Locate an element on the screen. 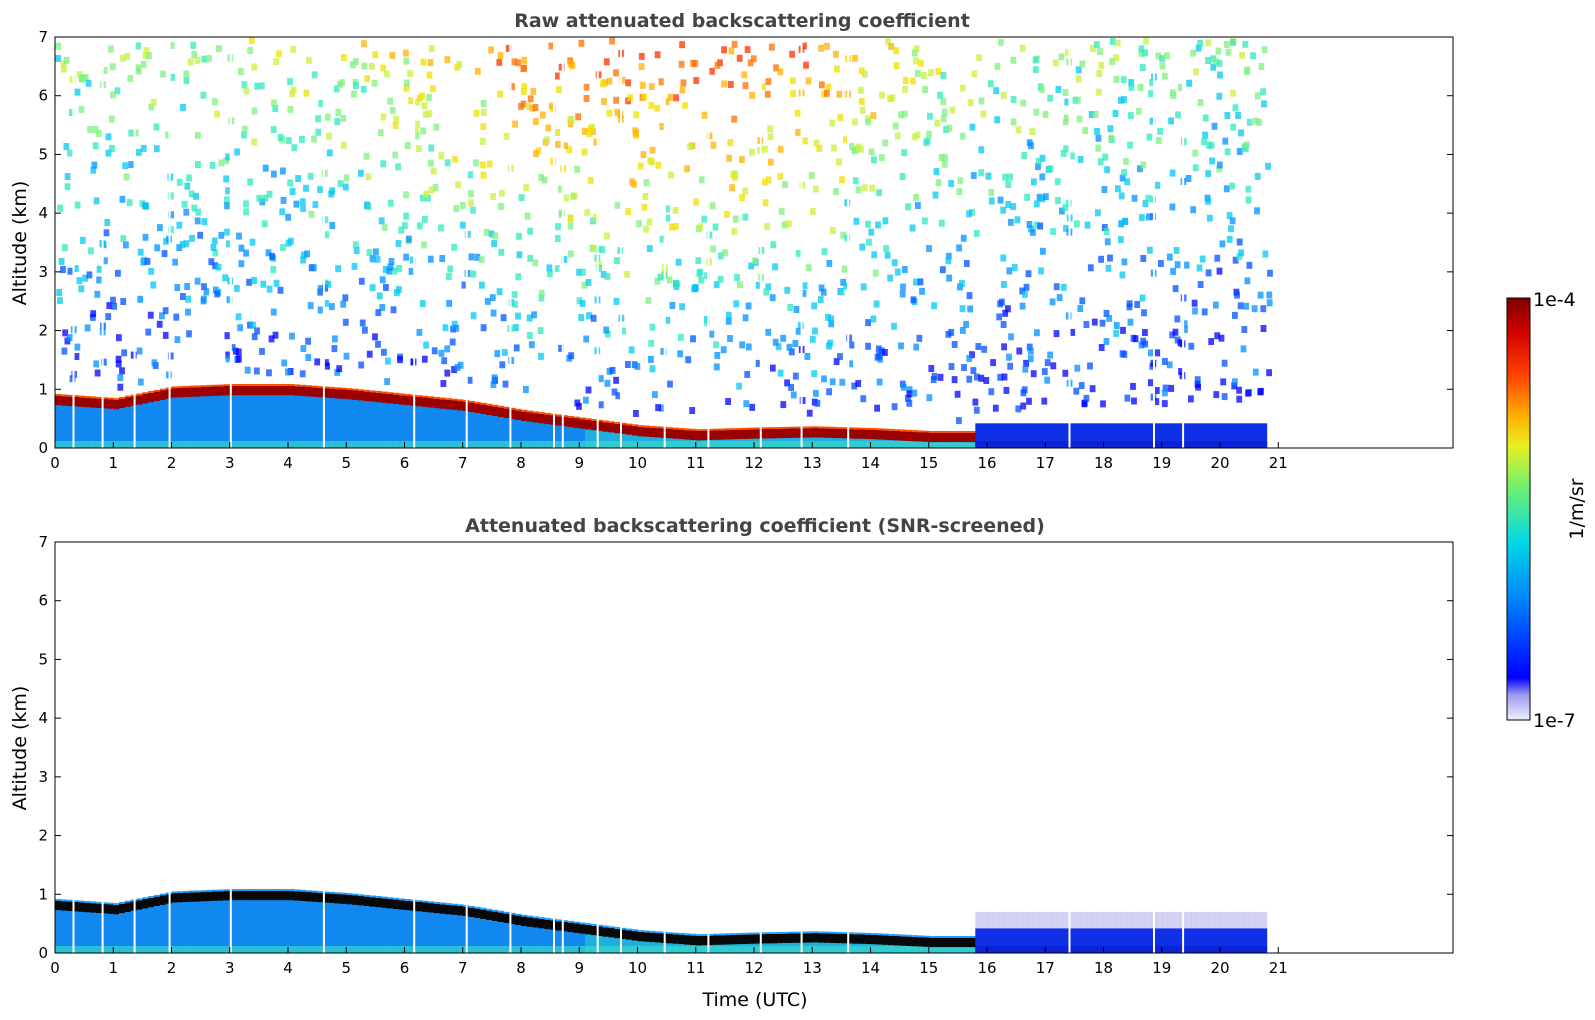 This screenshot has width=1595, height=1020. x-tick-label: 0 is located at coordinates (55, 968).